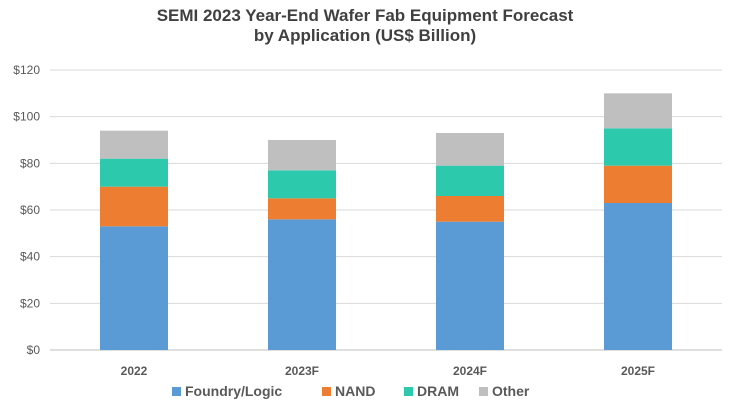 This screenshot has width=730, height=408. What do you see at coordinates (30, 210) in the screenshot?
I see `y-tick-label: $60` at bounding box center [30, 210].